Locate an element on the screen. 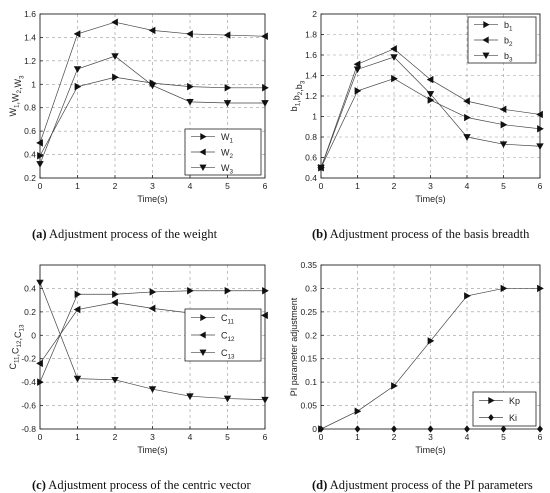 The image size is (550, 493). series-C13 is located at coordinates (152, 341).